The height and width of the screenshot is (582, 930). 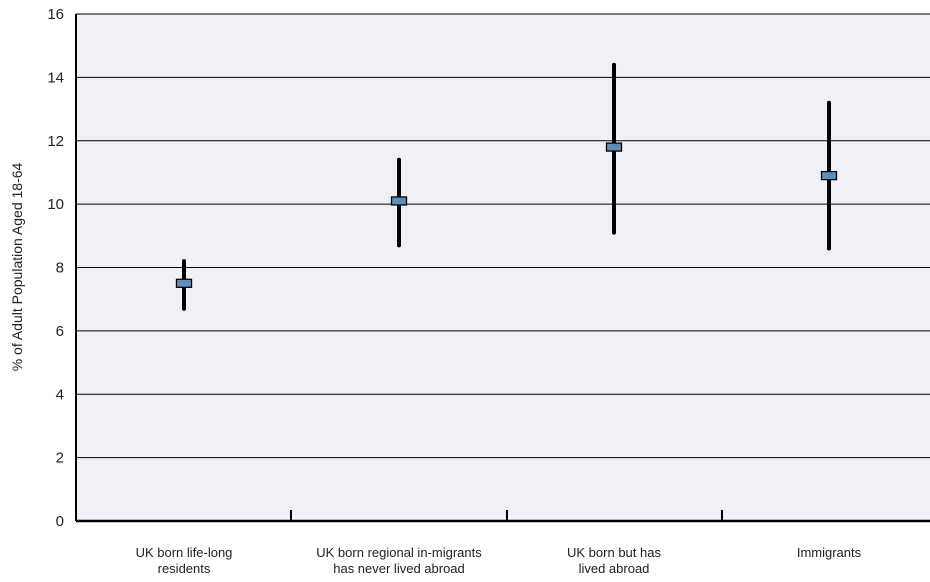 I want to click on x-category-label-line: UK born regional in-migrants, so click(x=399, y=552).